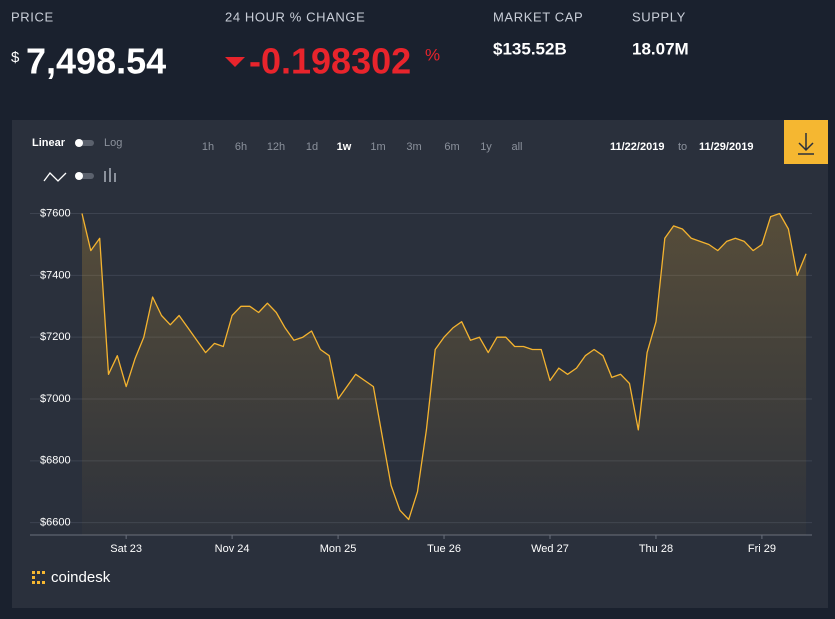  I want to click on range-button: 6m, so click(451, 147).